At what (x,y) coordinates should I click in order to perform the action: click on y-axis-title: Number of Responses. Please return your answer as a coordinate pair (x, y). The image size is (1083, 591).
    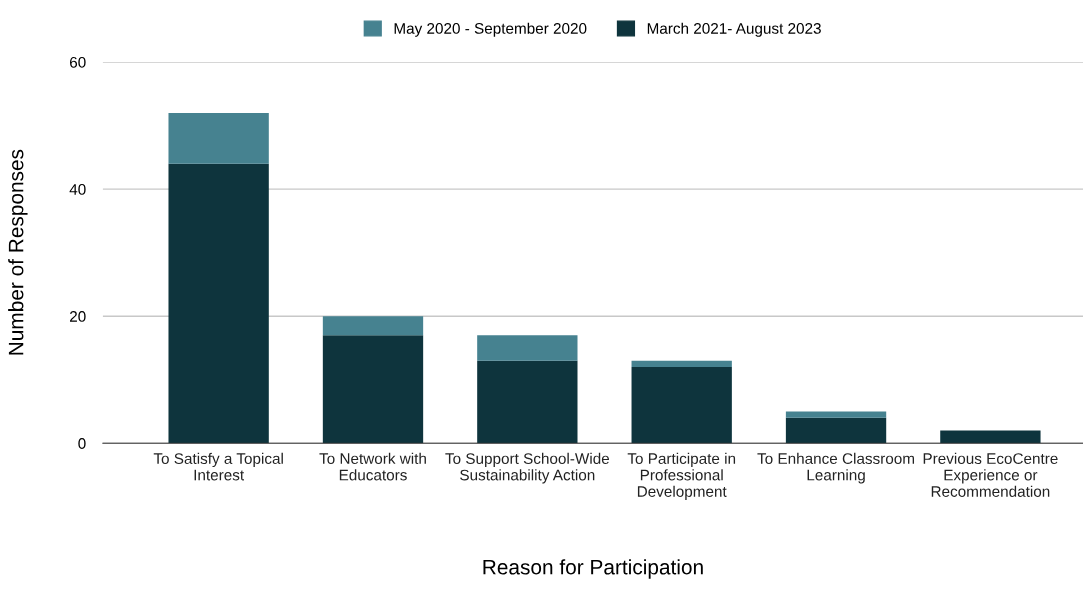
    Looking at the image, I should click on (18, 252).